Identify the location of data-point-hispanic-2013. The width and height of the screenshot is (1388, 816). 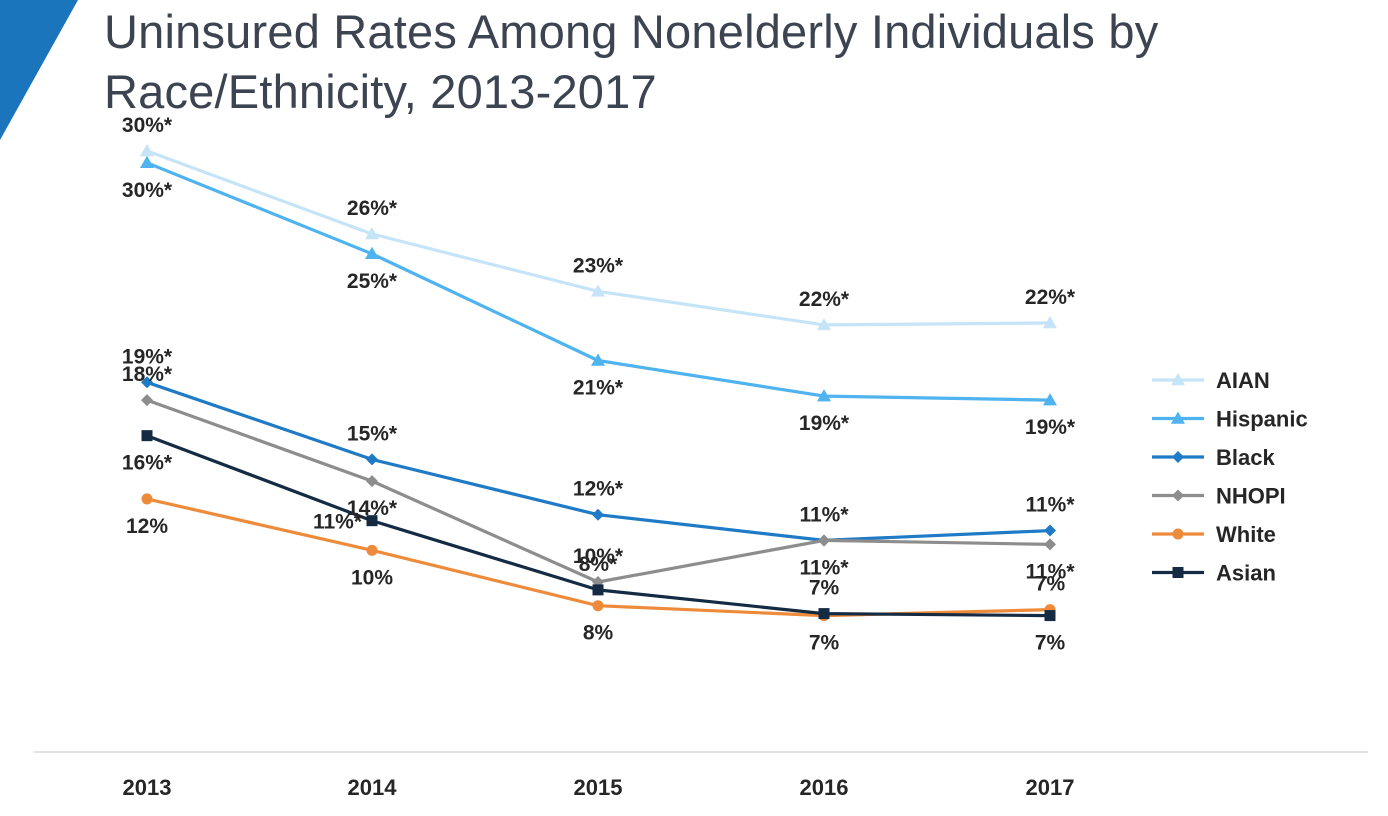
(147, 162).